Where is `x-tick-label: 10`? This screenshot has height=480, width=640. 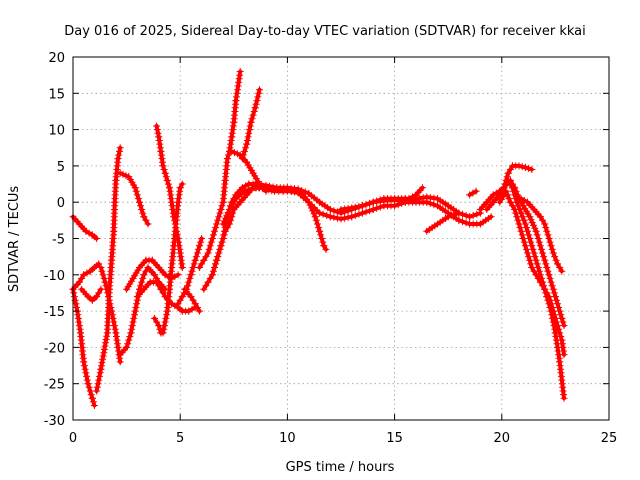 x-tick-label: 10 is located at coordinates (287, 438).